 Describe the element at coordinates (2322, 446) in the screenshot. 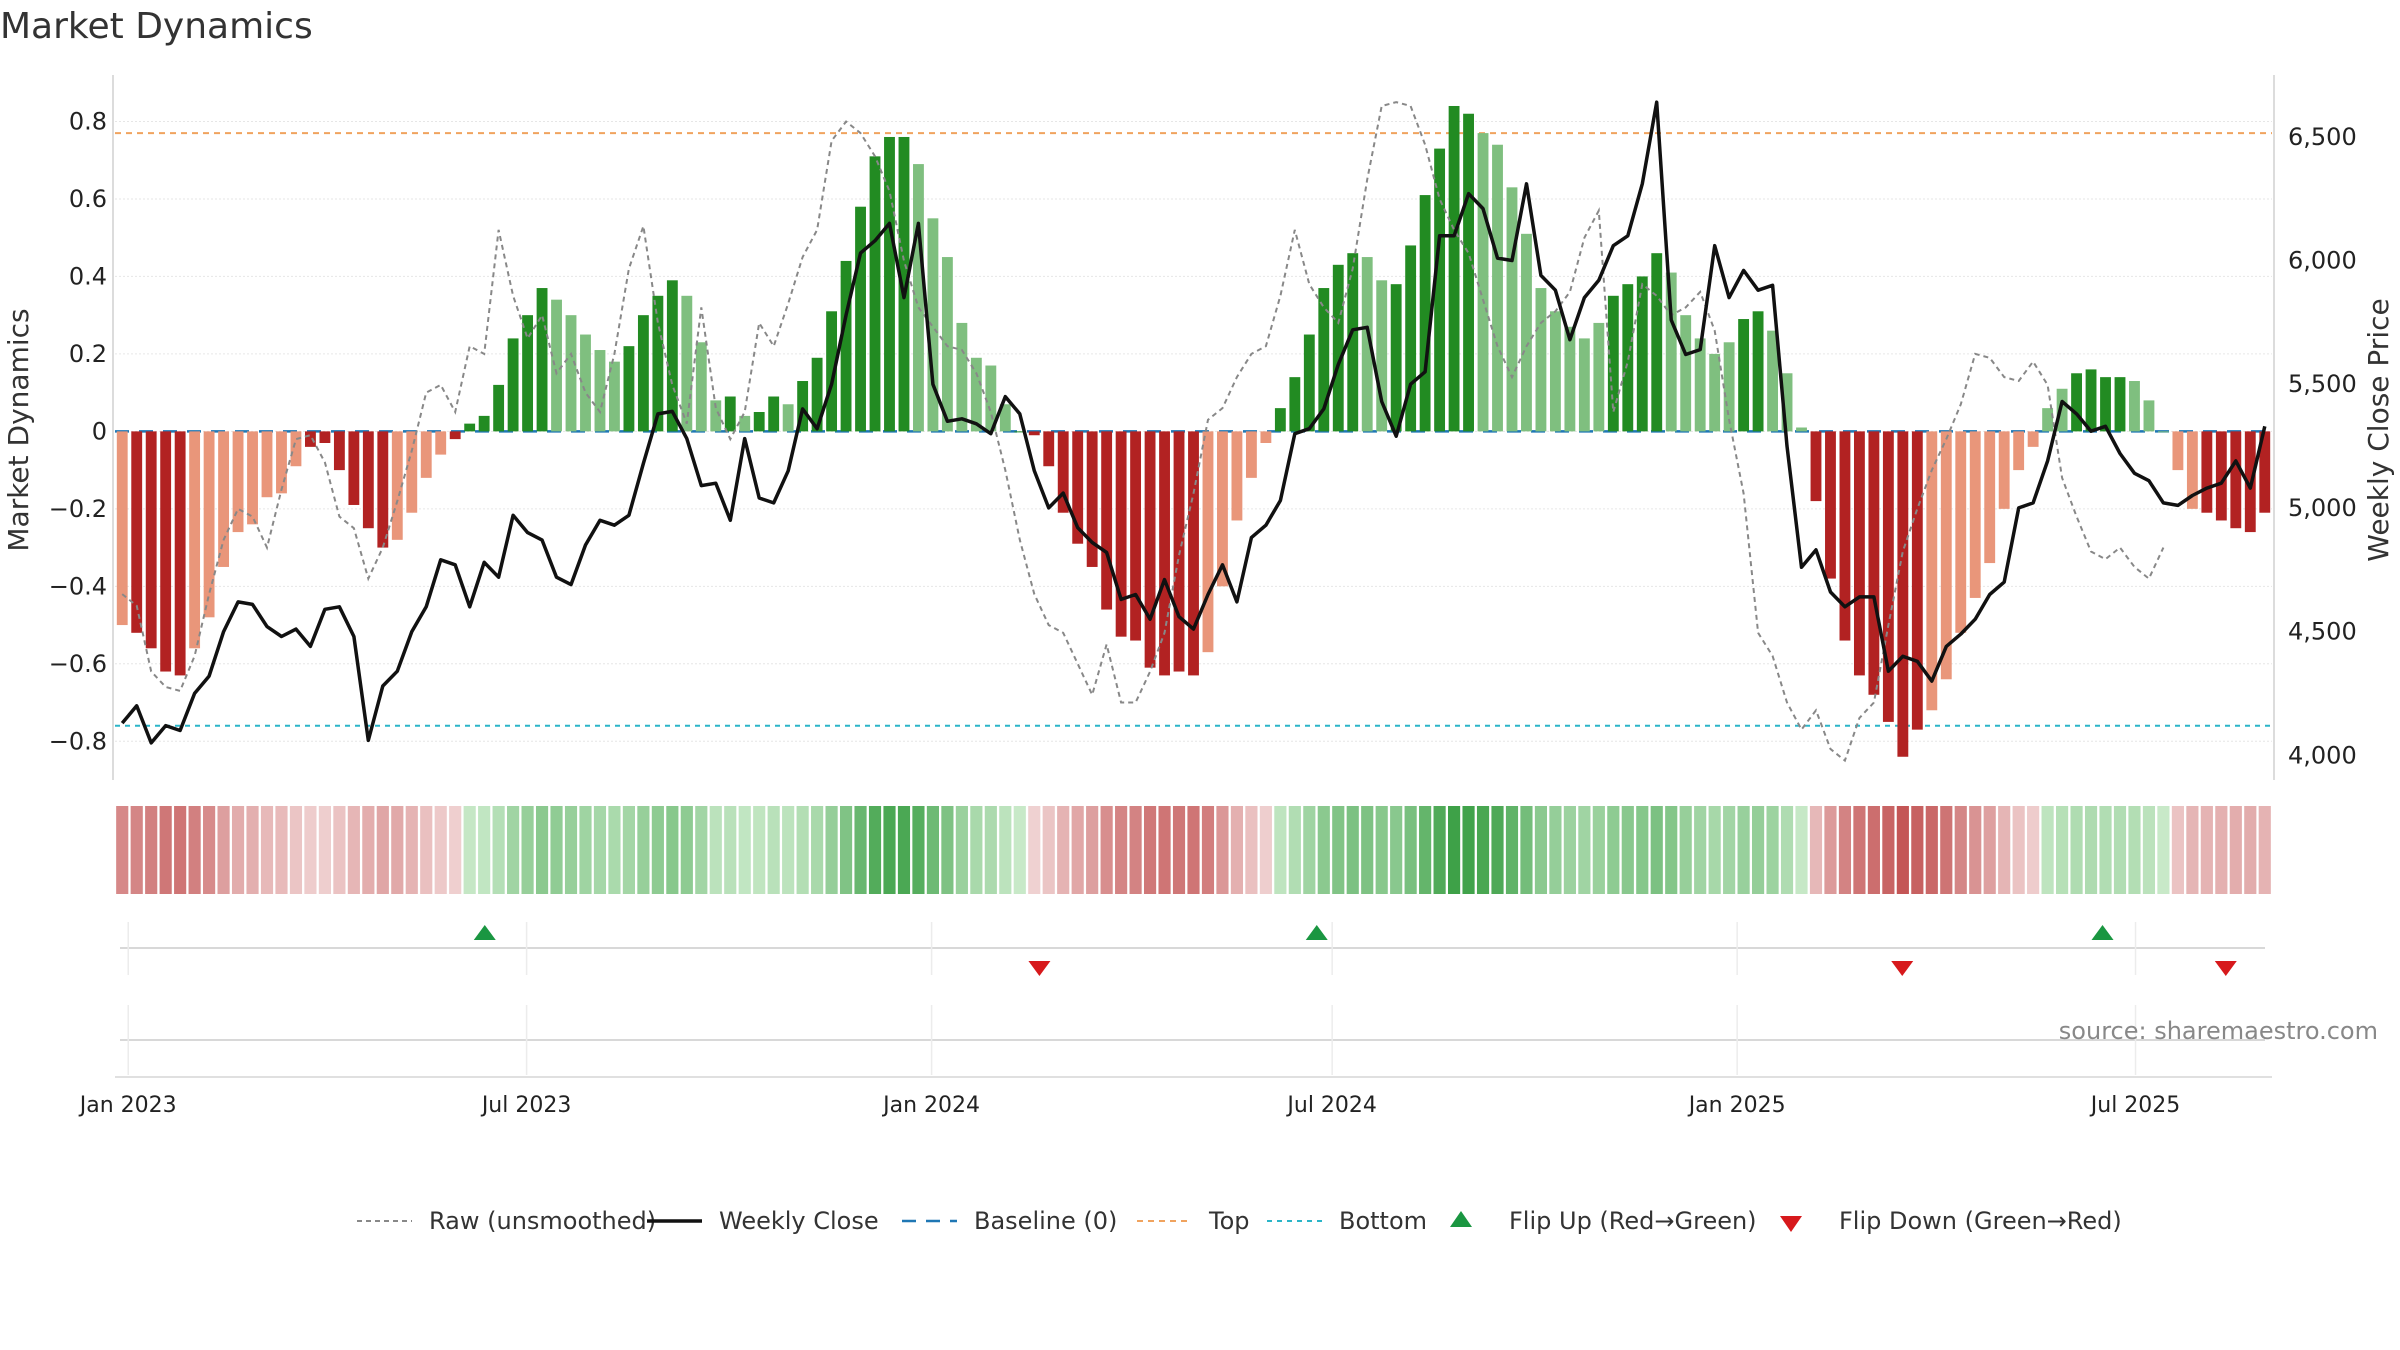

I see `right-axis-ticks: 6,500 6,000 5,500 5,000 4,500 4,000` at that location.